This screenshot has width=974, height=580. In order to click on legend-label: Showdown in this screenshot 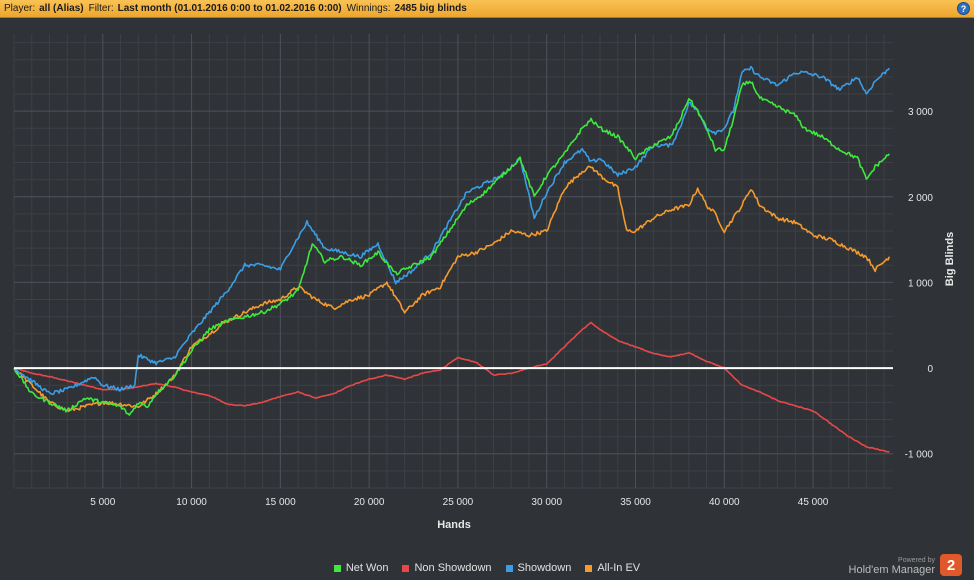, I will do `click(544, 568)`.